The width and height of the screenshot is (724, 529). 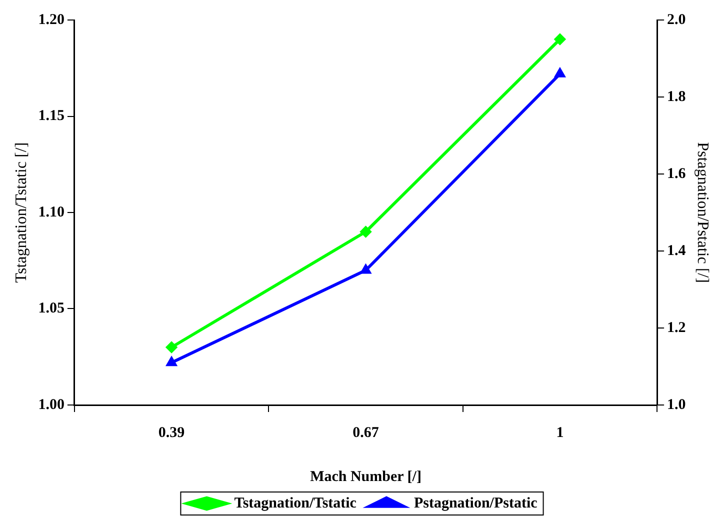 I want to click on y2-tick-label: 1.6, so click(x=676, y=174).